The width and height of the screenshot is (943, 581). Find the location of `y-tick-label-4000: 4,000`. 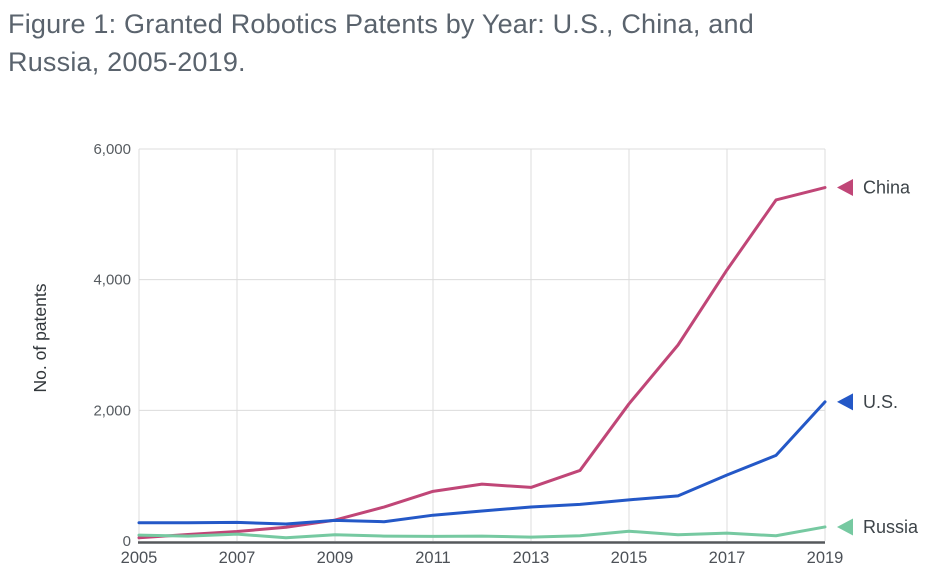

y-tick-label-4000: 4,000 is located at coordinates (112, 280).